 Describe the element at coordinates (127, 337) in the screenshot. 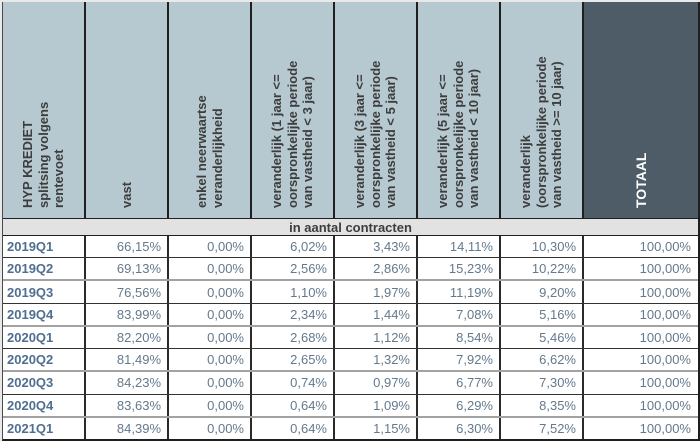

I see `value-cell: 82,20%` at that location.